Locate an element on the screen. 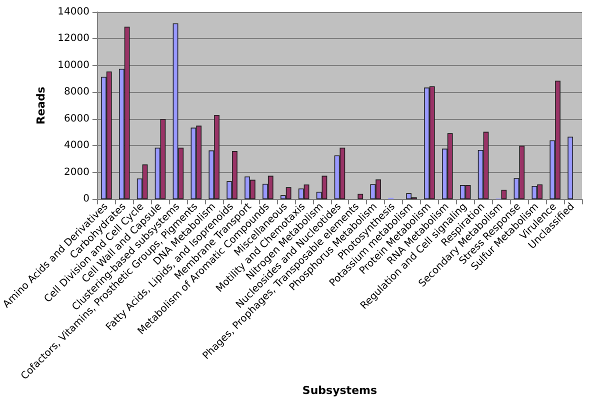 The width and height of the screenshot is (600, 397). y-tick-label: 2000 is located at coordinates (77, 172).